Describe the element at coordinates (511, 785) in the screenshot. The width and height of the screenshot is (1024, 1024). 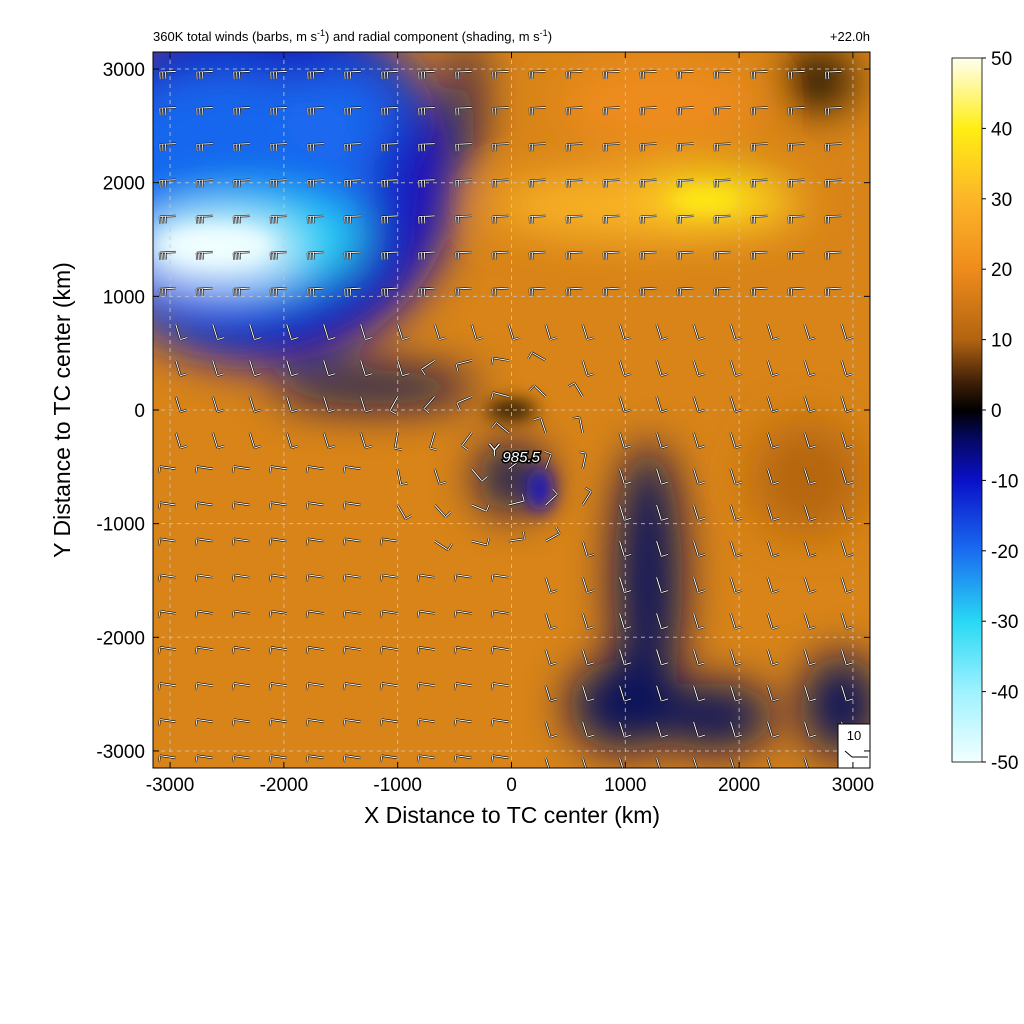
I see `x-tick-label: 0` at that location.